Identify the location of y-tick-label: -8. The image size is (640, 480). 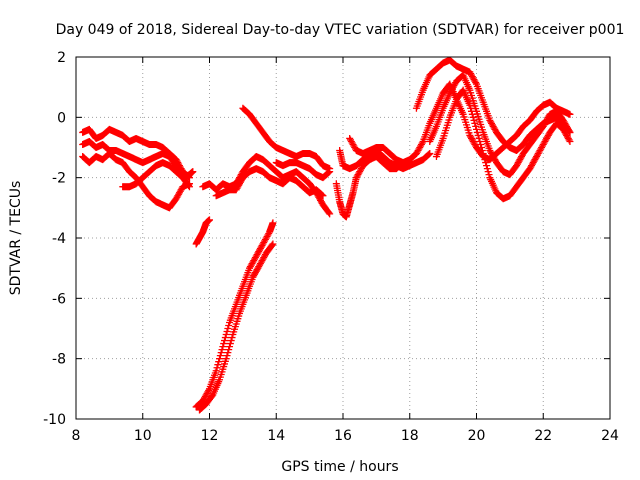
(59, 360).